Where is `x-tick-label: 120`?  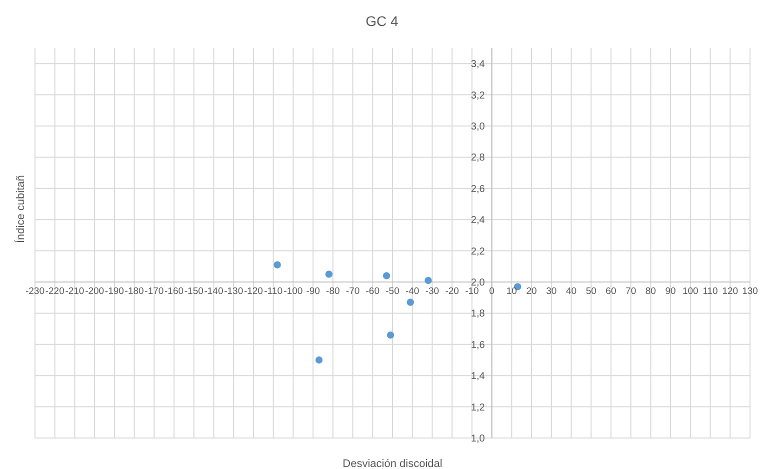 x-tick-label: 120 is located at coordinates (730, 291).